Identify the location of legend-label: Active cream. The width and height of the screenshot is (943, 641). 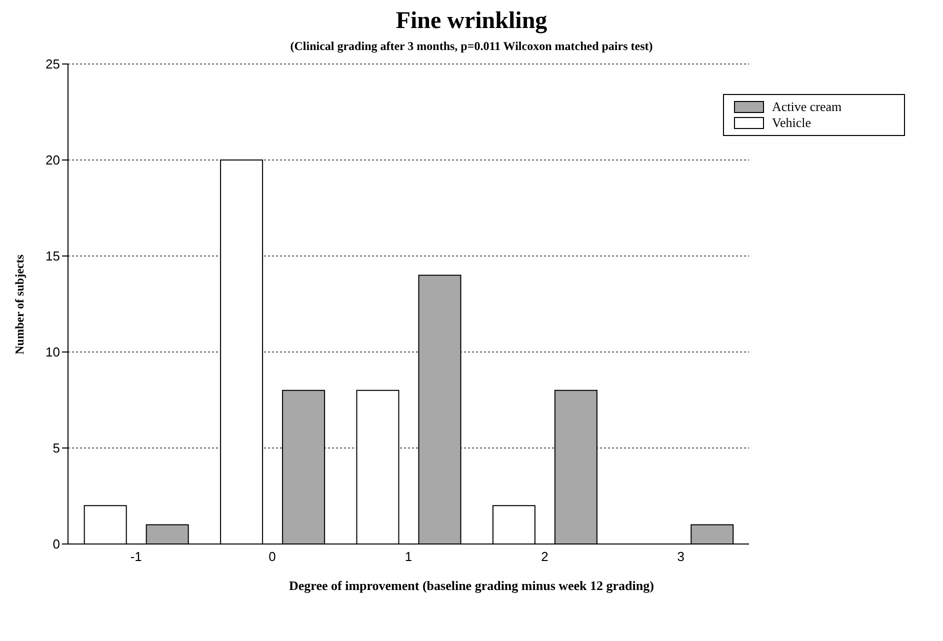
(807, 107).